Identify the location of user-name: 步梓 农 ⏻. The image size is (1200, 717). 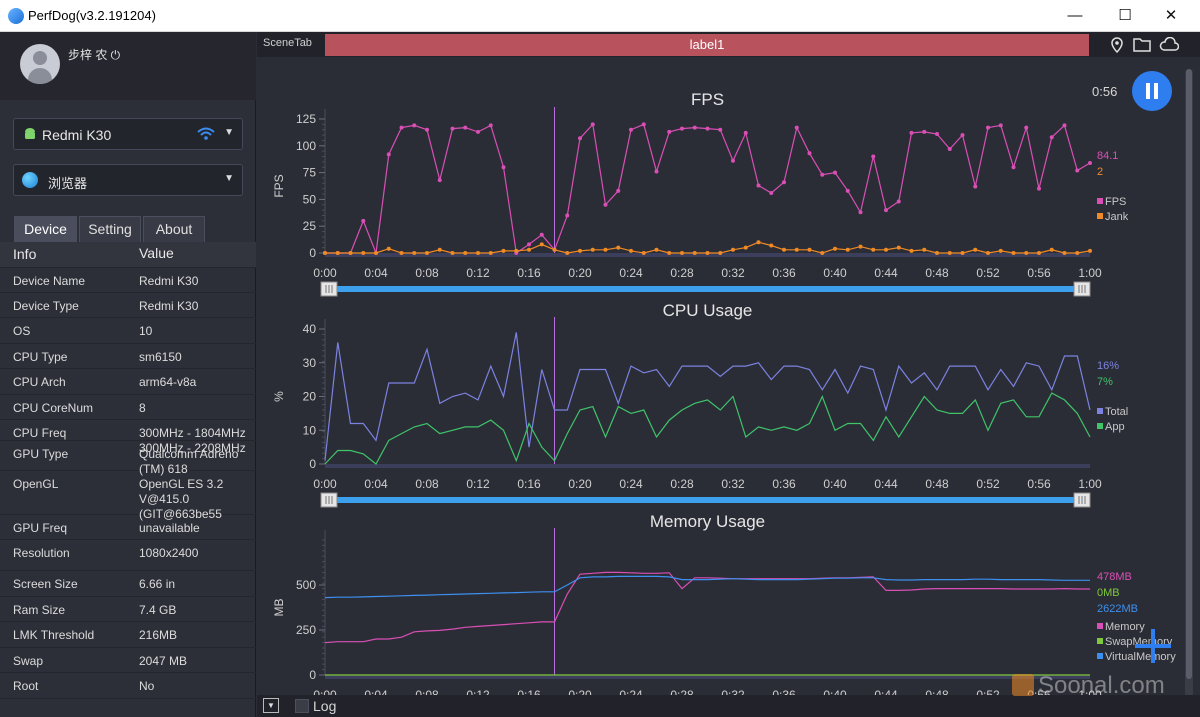
(94, 55).